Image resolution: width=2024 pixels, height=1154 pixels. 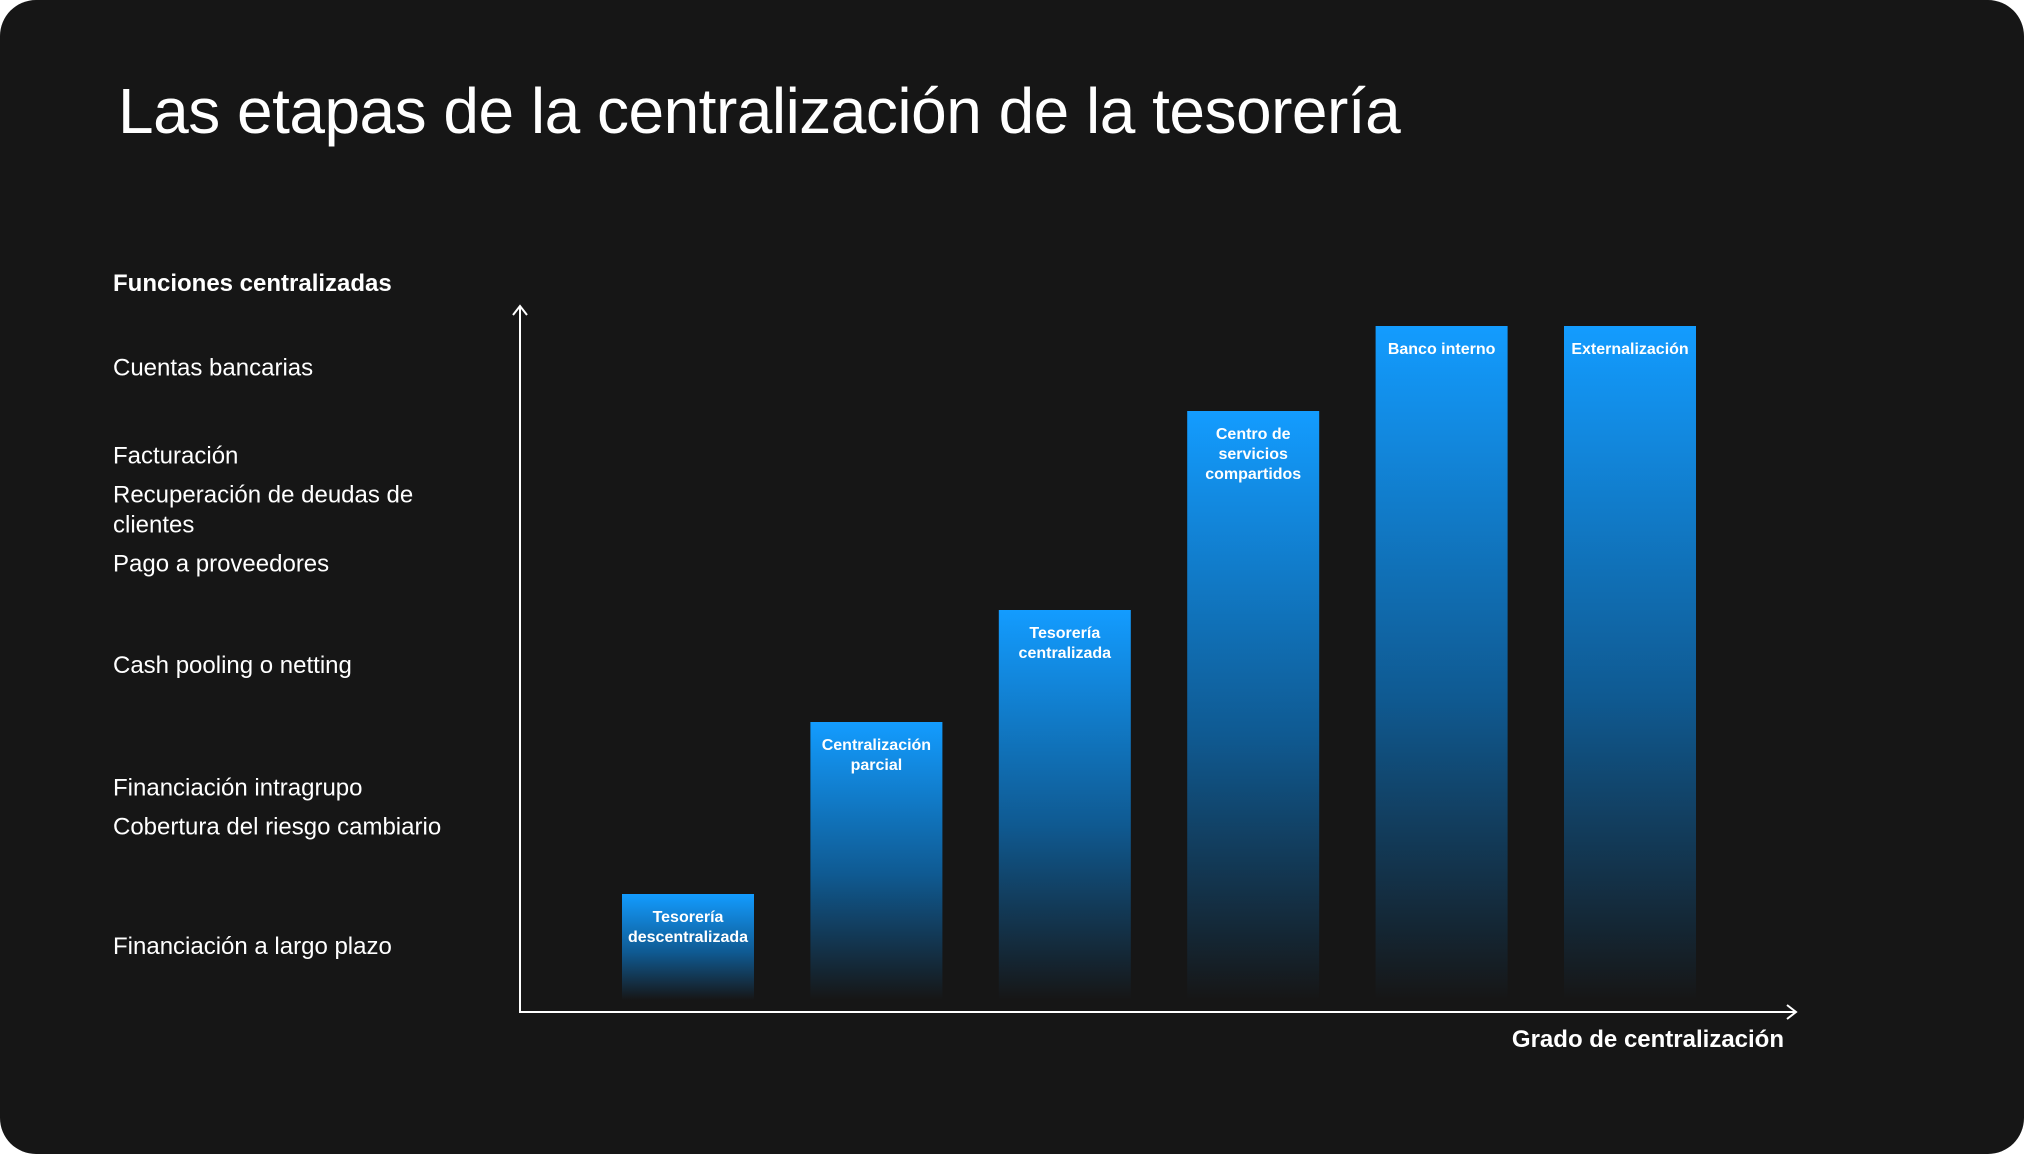 I want to click on bar-label-line: parcial, so click(x=877, y=765).